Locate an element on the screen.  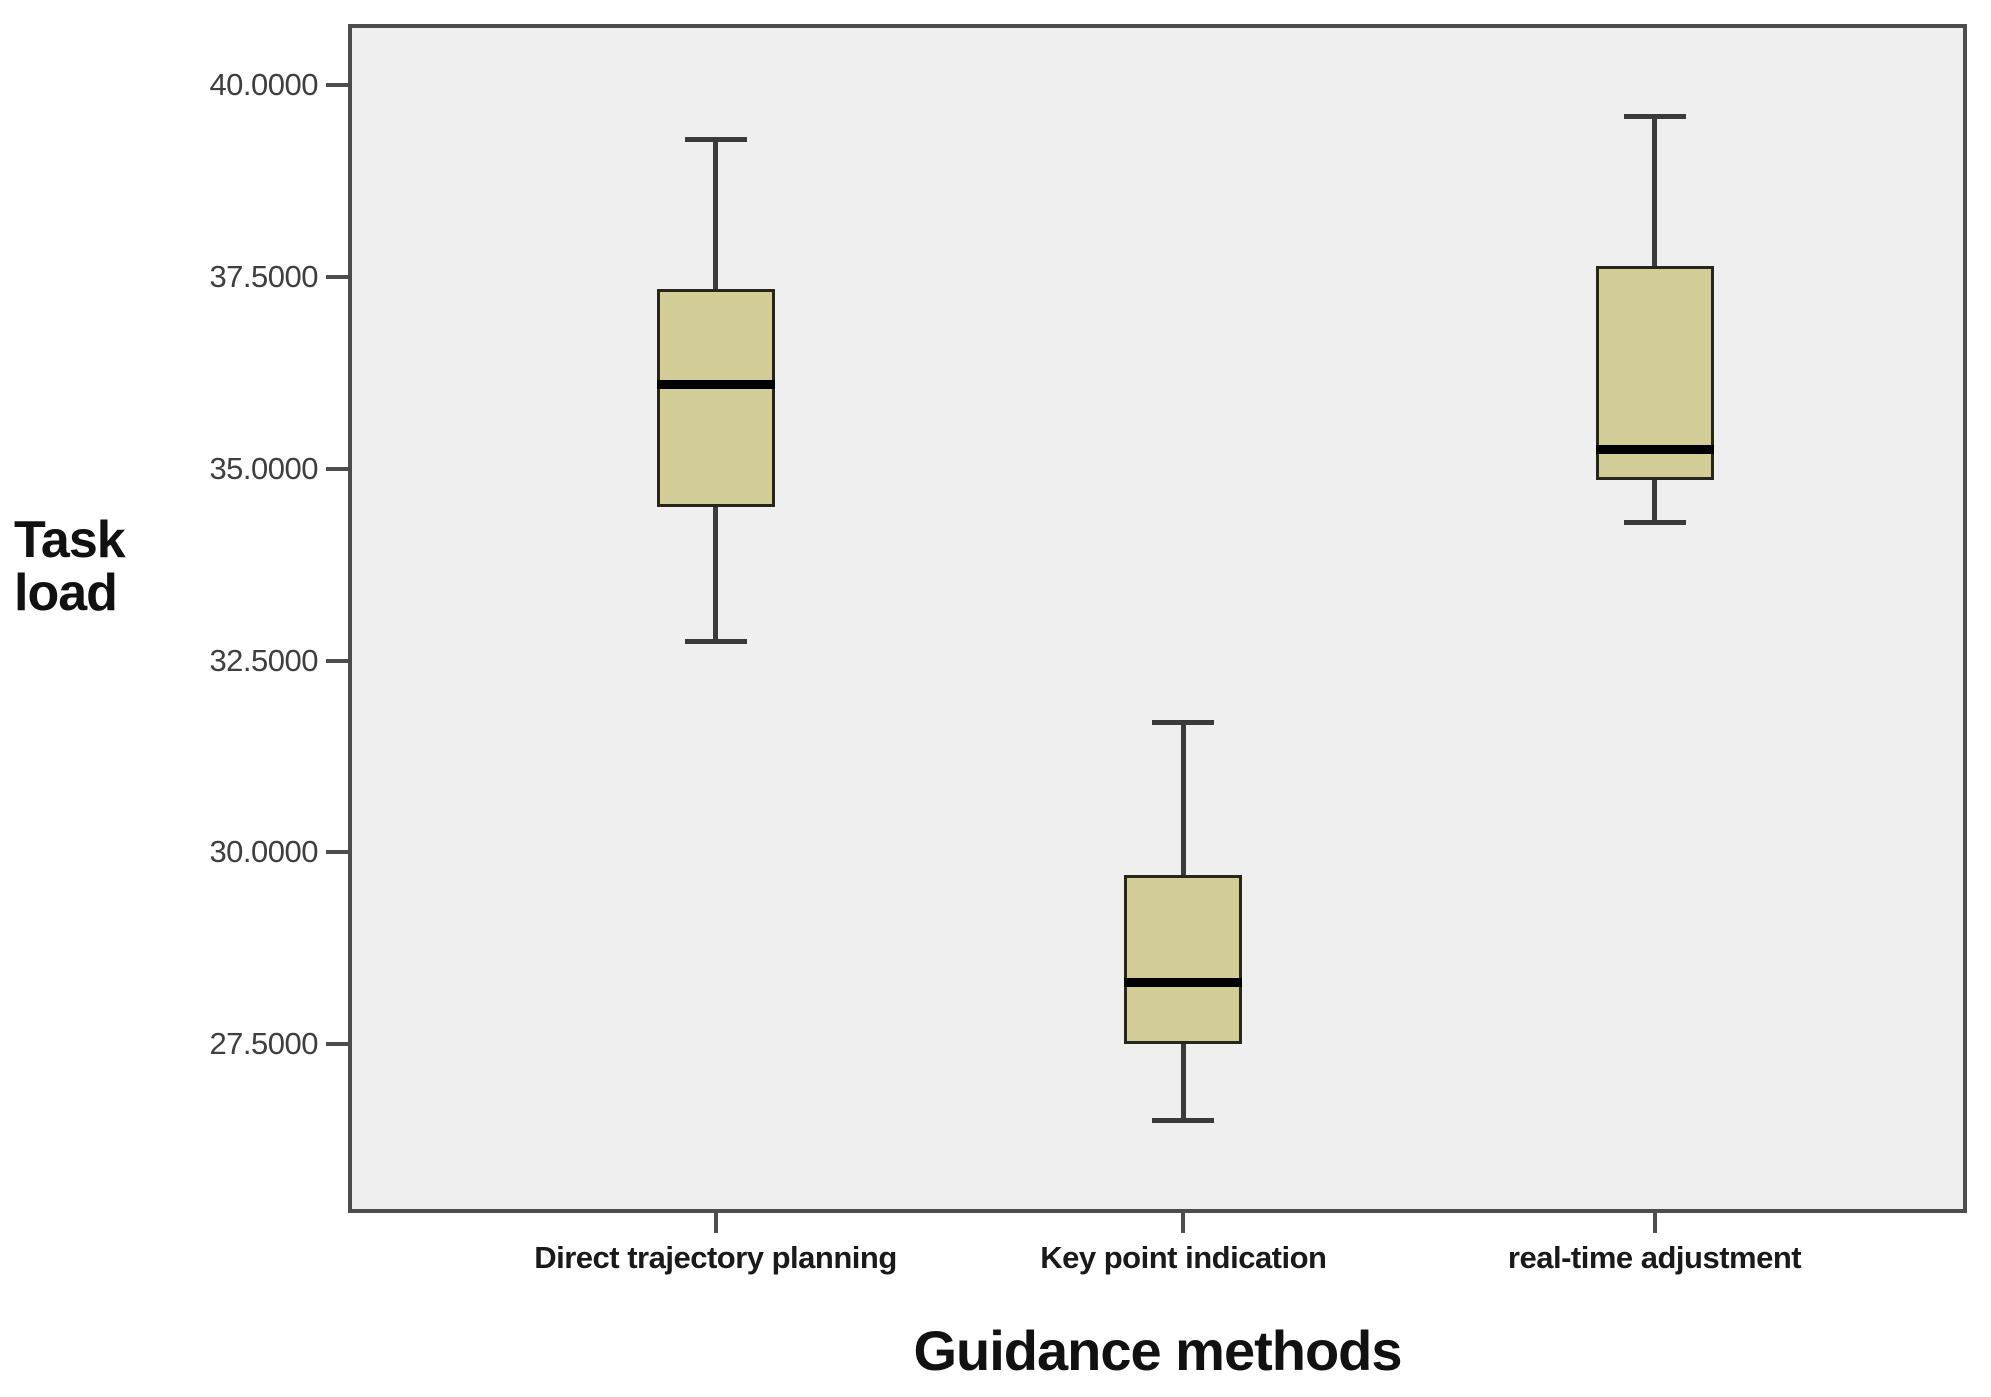
y-tick-label: 37.5000 is located at coordinates (263, 277).